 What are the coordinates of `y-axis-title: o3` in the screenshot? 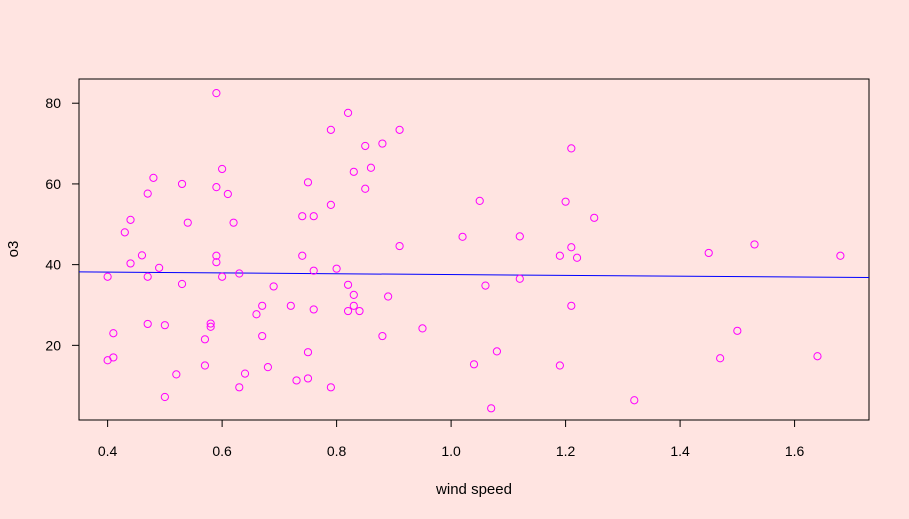 It's located at (13, 249).